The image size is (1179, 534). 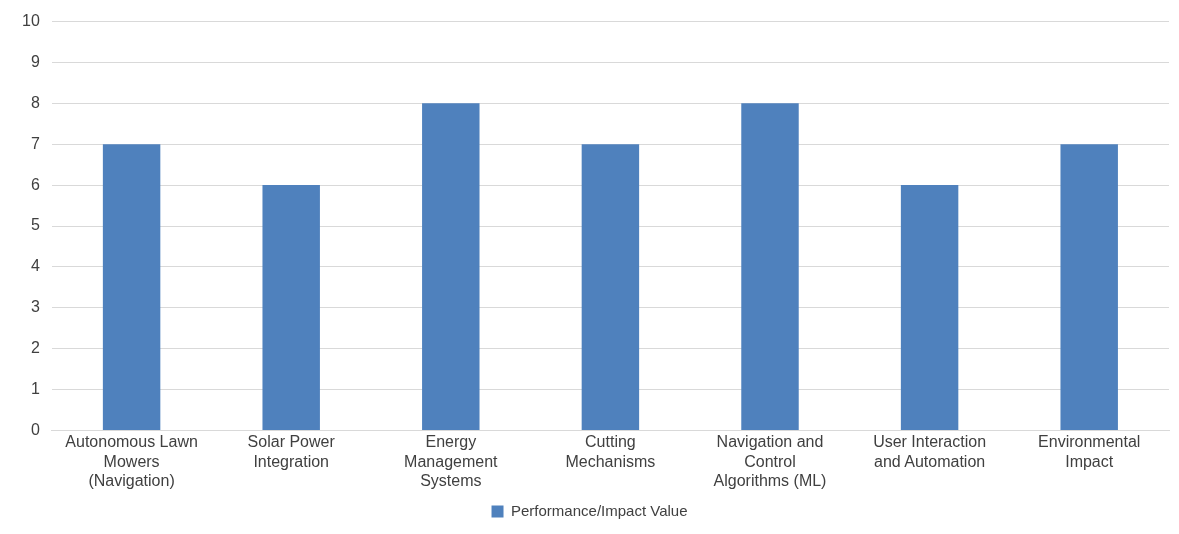 What do you see at coordinates (1089, 451) in the screenshot?
I see `x-tick-label: Environmental Impact` at bounding box center [1089, 451].